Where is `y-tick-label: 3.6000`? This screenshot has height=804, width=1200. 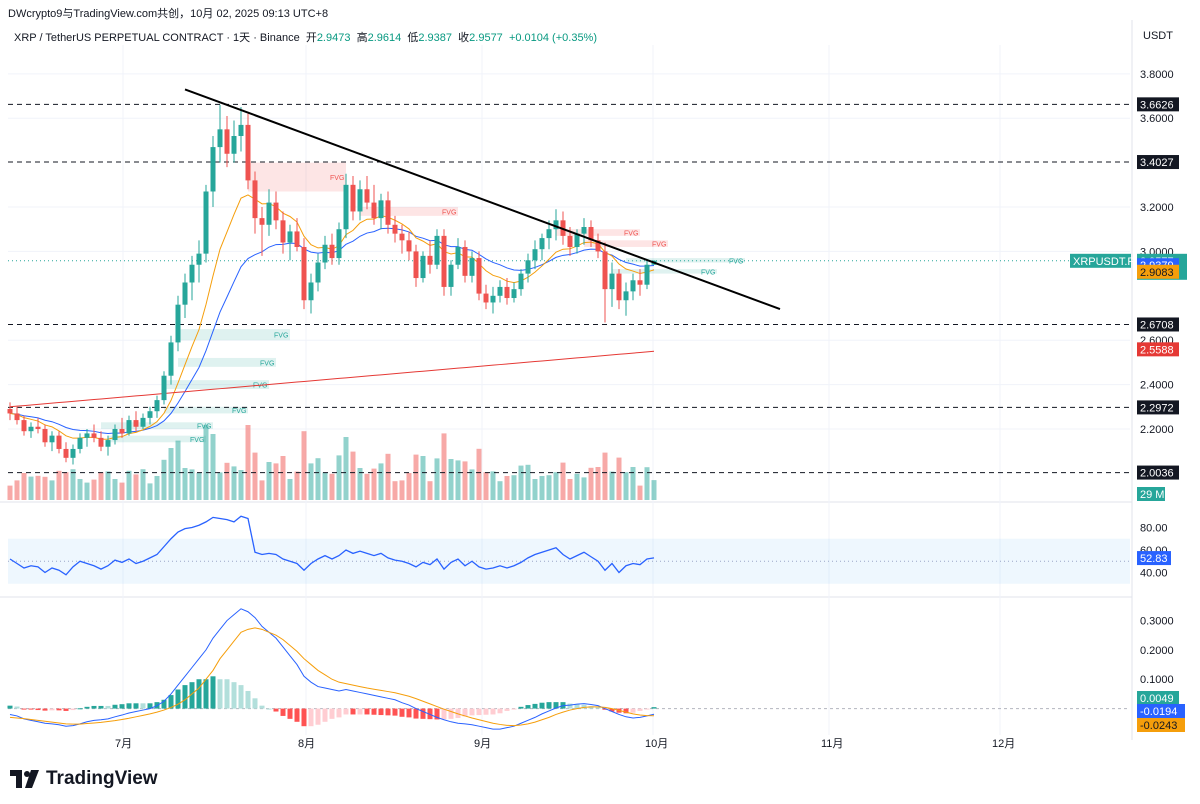 y-tick-label: 3.6000 is located at coordinates (1157, 119).